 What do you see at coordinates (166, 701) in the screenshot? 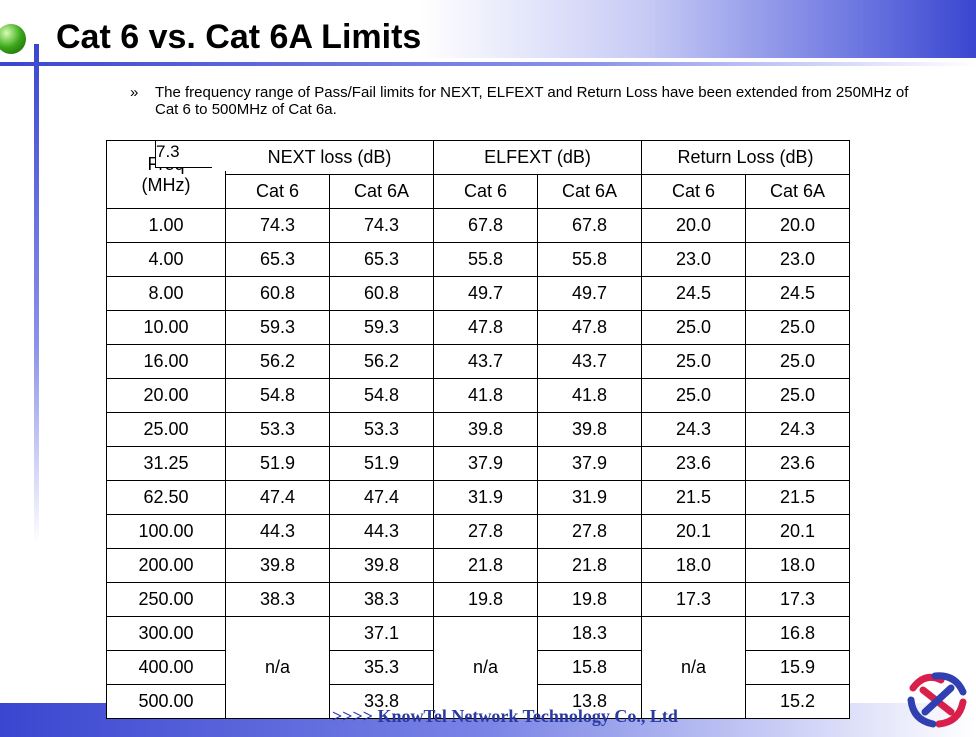
I see `cell: 500.00` at bounding box center [166, 701].